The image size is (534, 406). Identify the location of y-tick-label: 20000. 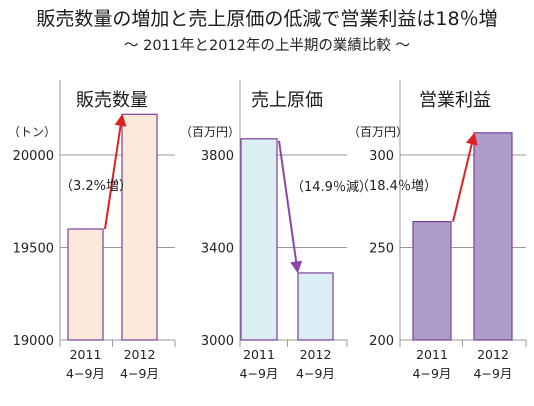
(33, 156).